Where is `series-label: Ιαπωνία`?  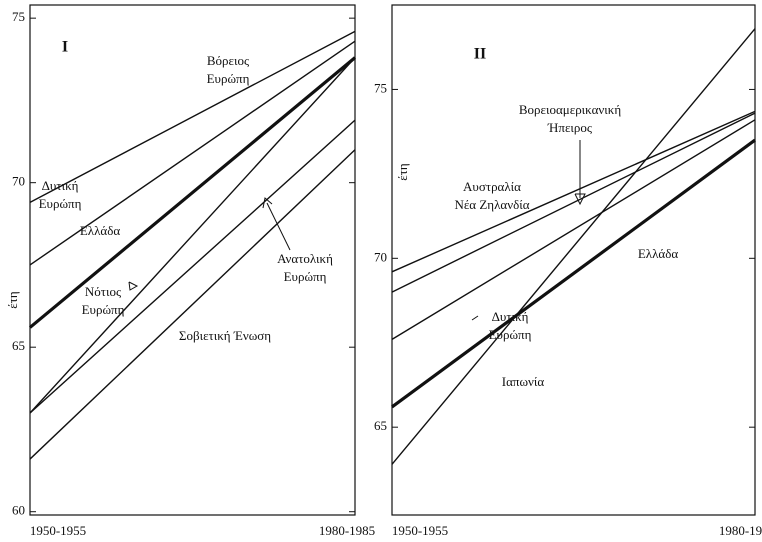 series-label: Ιαπωνία is located at coordinates (523, 381).